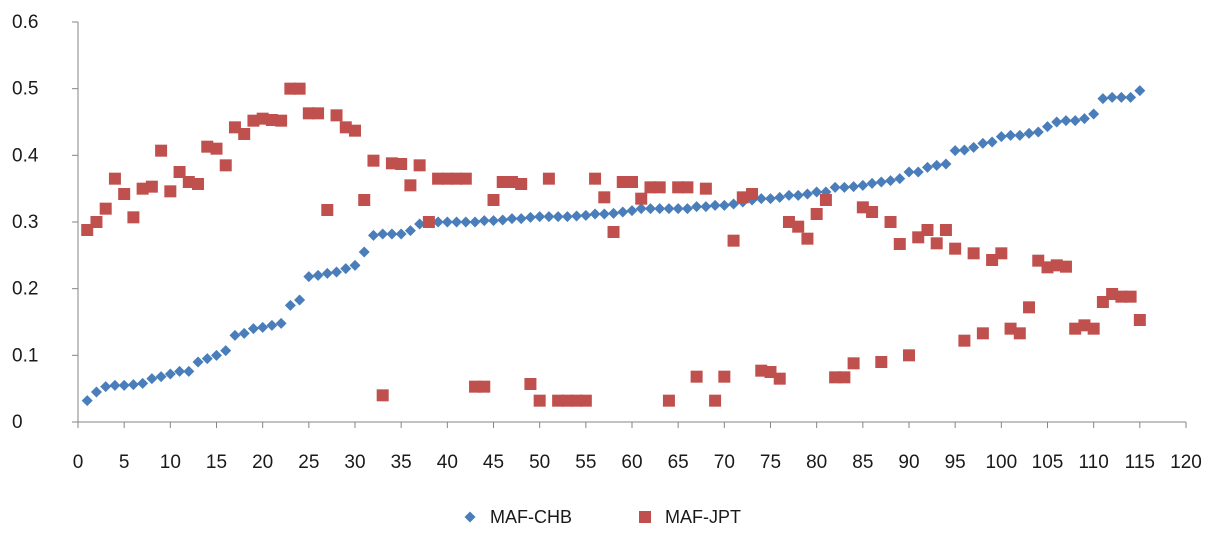 The image size is (1214, 545). Describe the element at coordinates (17, 422) in the screenshot. I see `y-tick-label: 0` at that location.